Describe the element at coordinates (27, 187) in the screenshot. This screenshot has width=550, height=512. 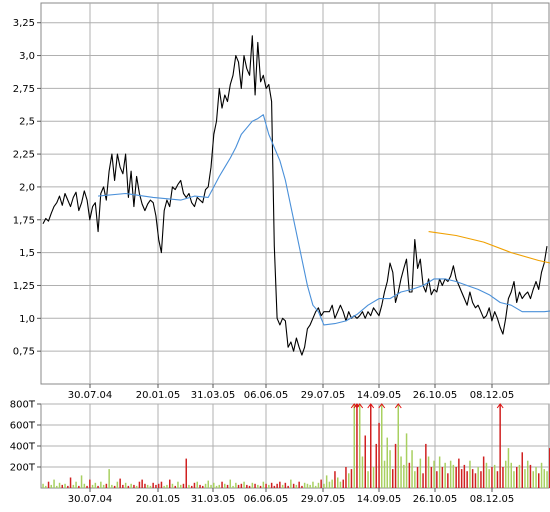
I see `price-y-tick-label: 2,0` at that location.